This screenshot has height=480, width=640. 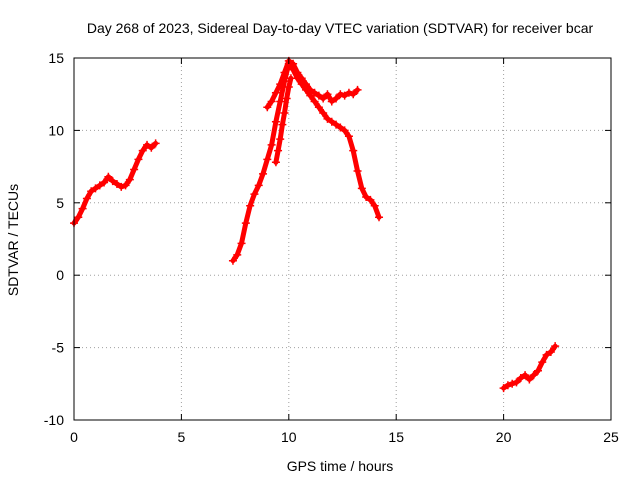 What do you see at coordinates (60, 203) in the screenshot?
I see `y-tick-label: 5` at bounding box center [60, 203].